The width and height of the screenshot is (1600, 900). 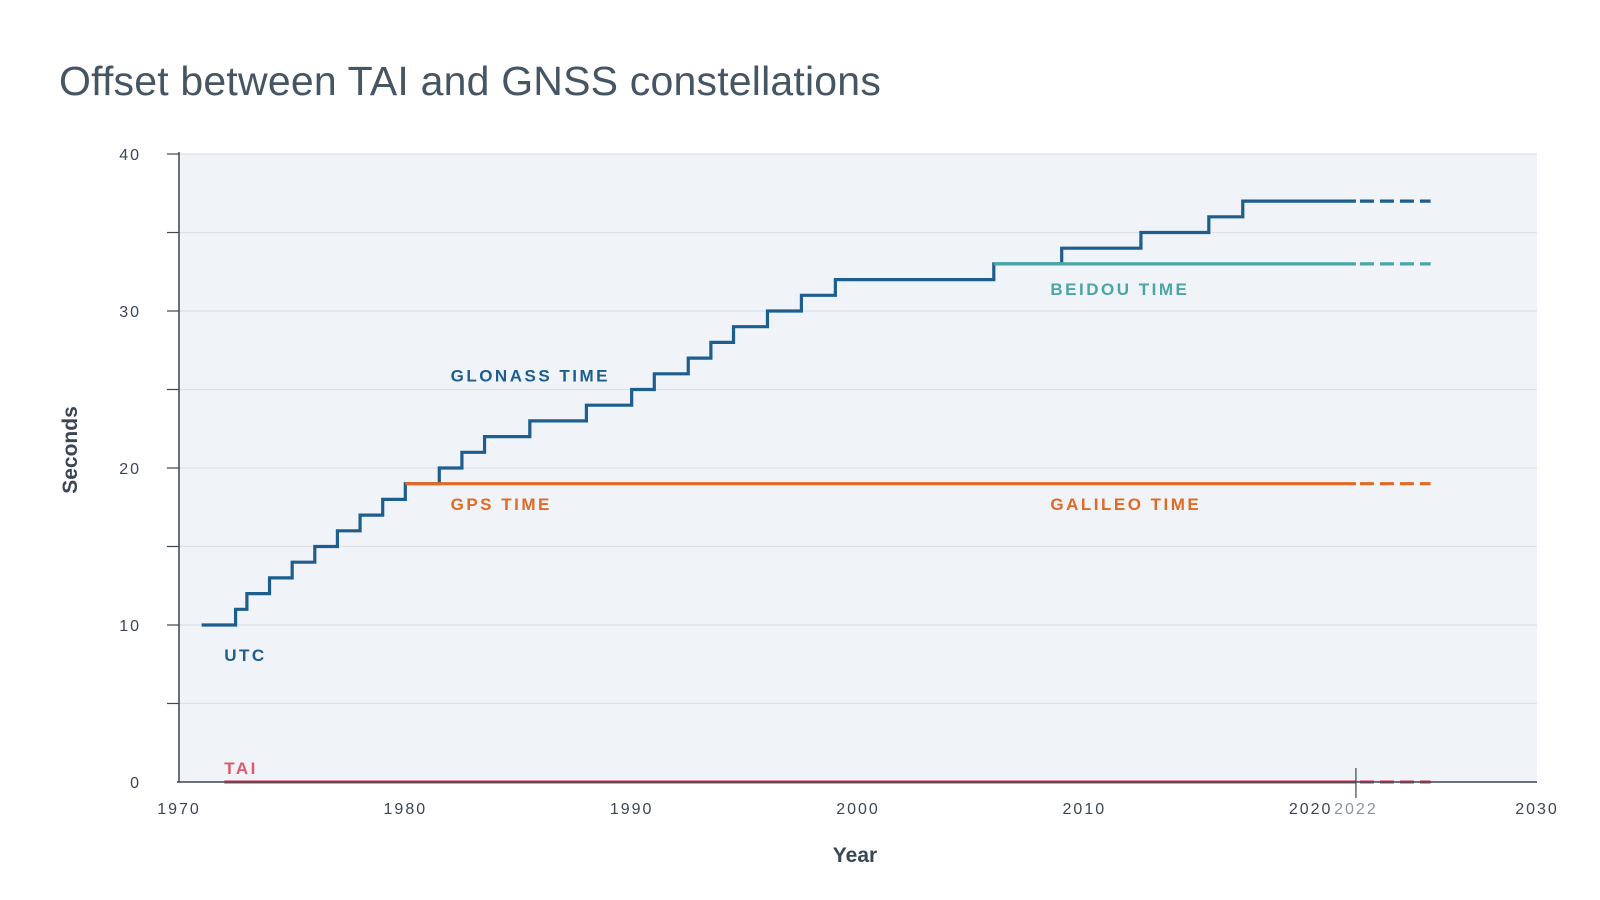 What do you see at coordinates (1356, 809) in the screenshot?
I see `x-marker-label: 2022` at bounding box center [1356, 809].